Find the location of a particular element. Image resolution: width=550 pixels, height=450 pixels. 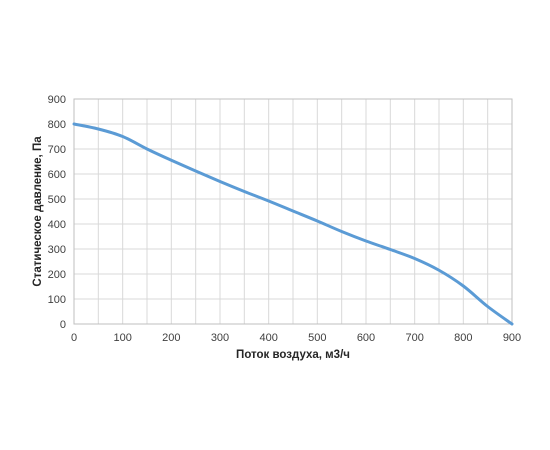

x-tick-label: 900 is located at coordinates (512, 338).